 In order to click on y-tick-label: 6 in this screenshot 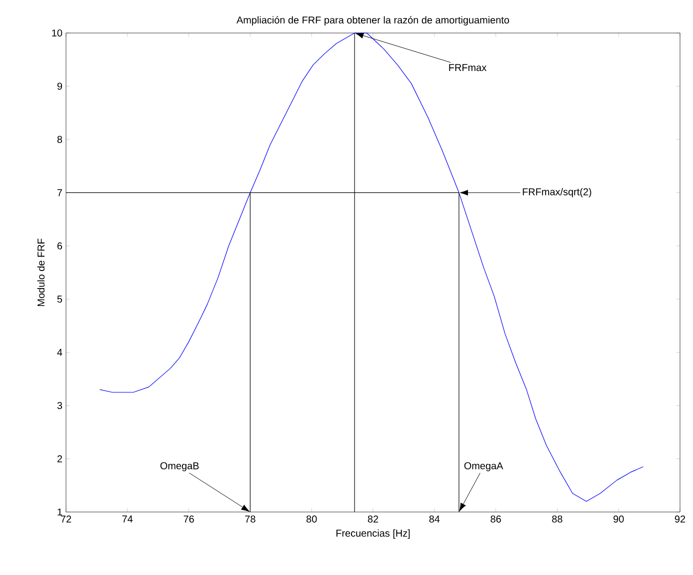, I will do `click(59, 246)`.